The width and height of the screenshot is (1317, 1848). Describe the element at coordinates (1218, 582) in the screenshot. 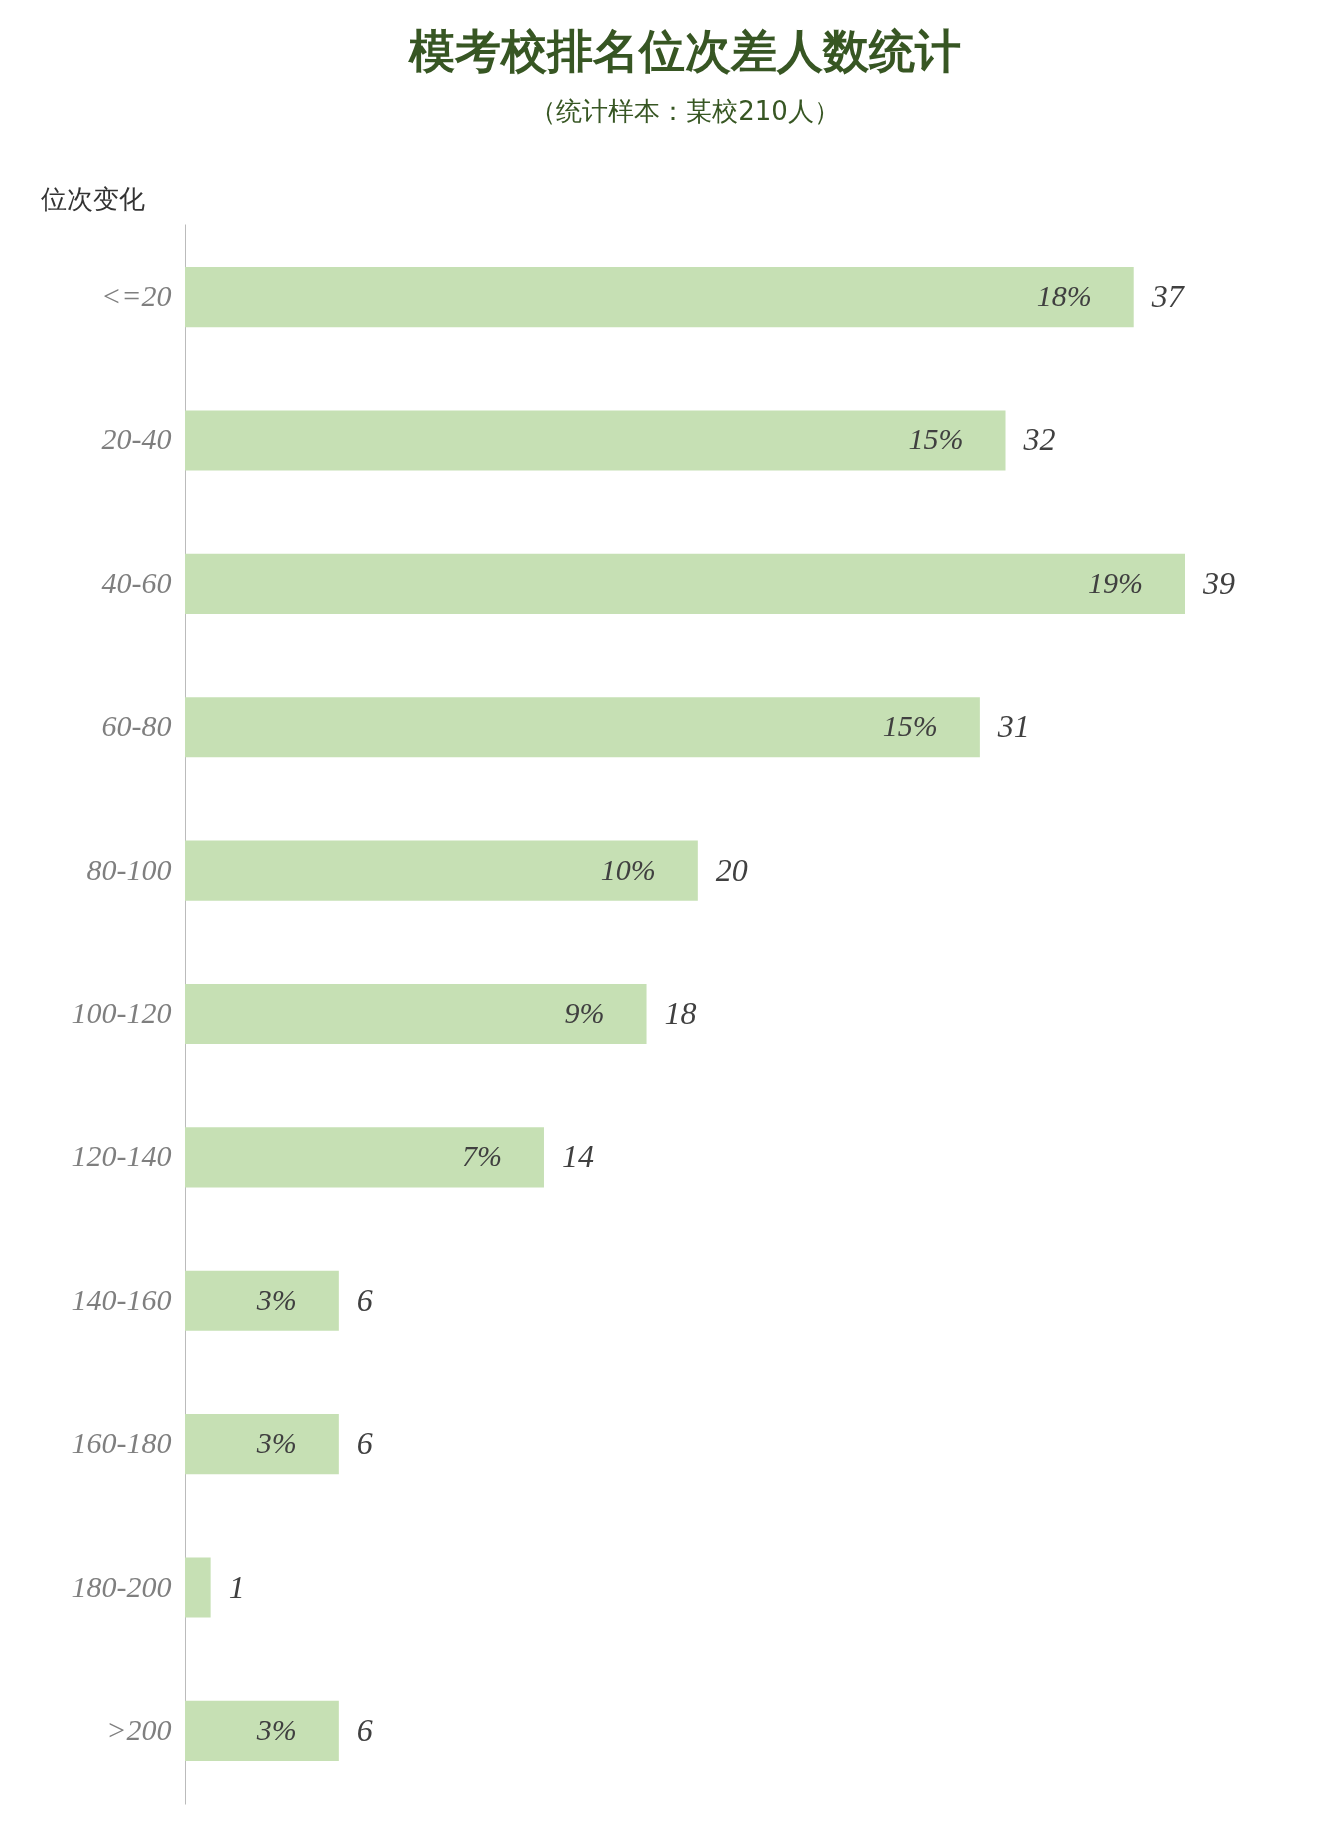

I see `data-label: 39` at that location.